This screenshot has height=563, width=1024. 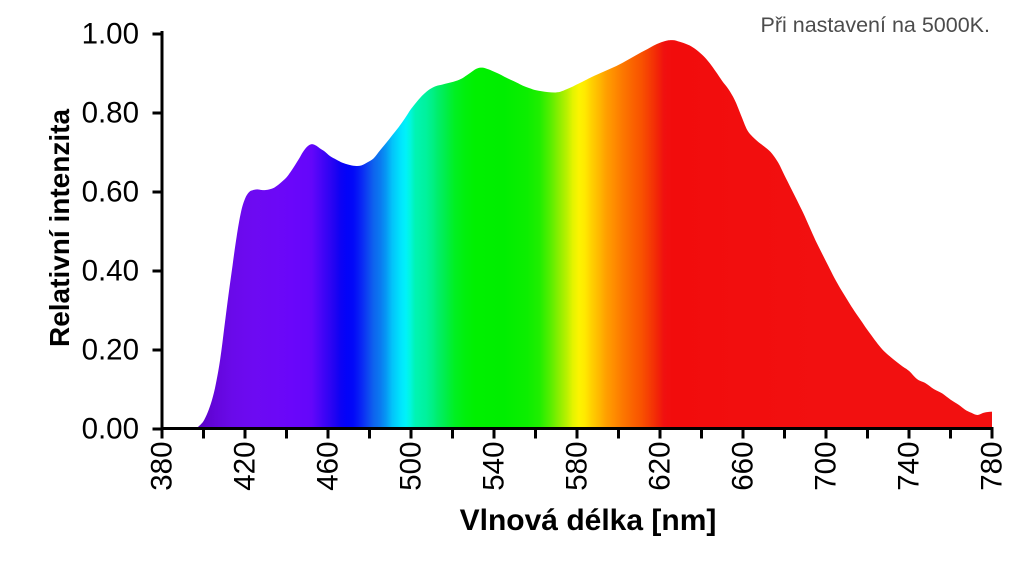 What do you see at coordinates (110, 34) in the screenshot?
I see `svg-text: 1.00` at bounding box center [110, 34].